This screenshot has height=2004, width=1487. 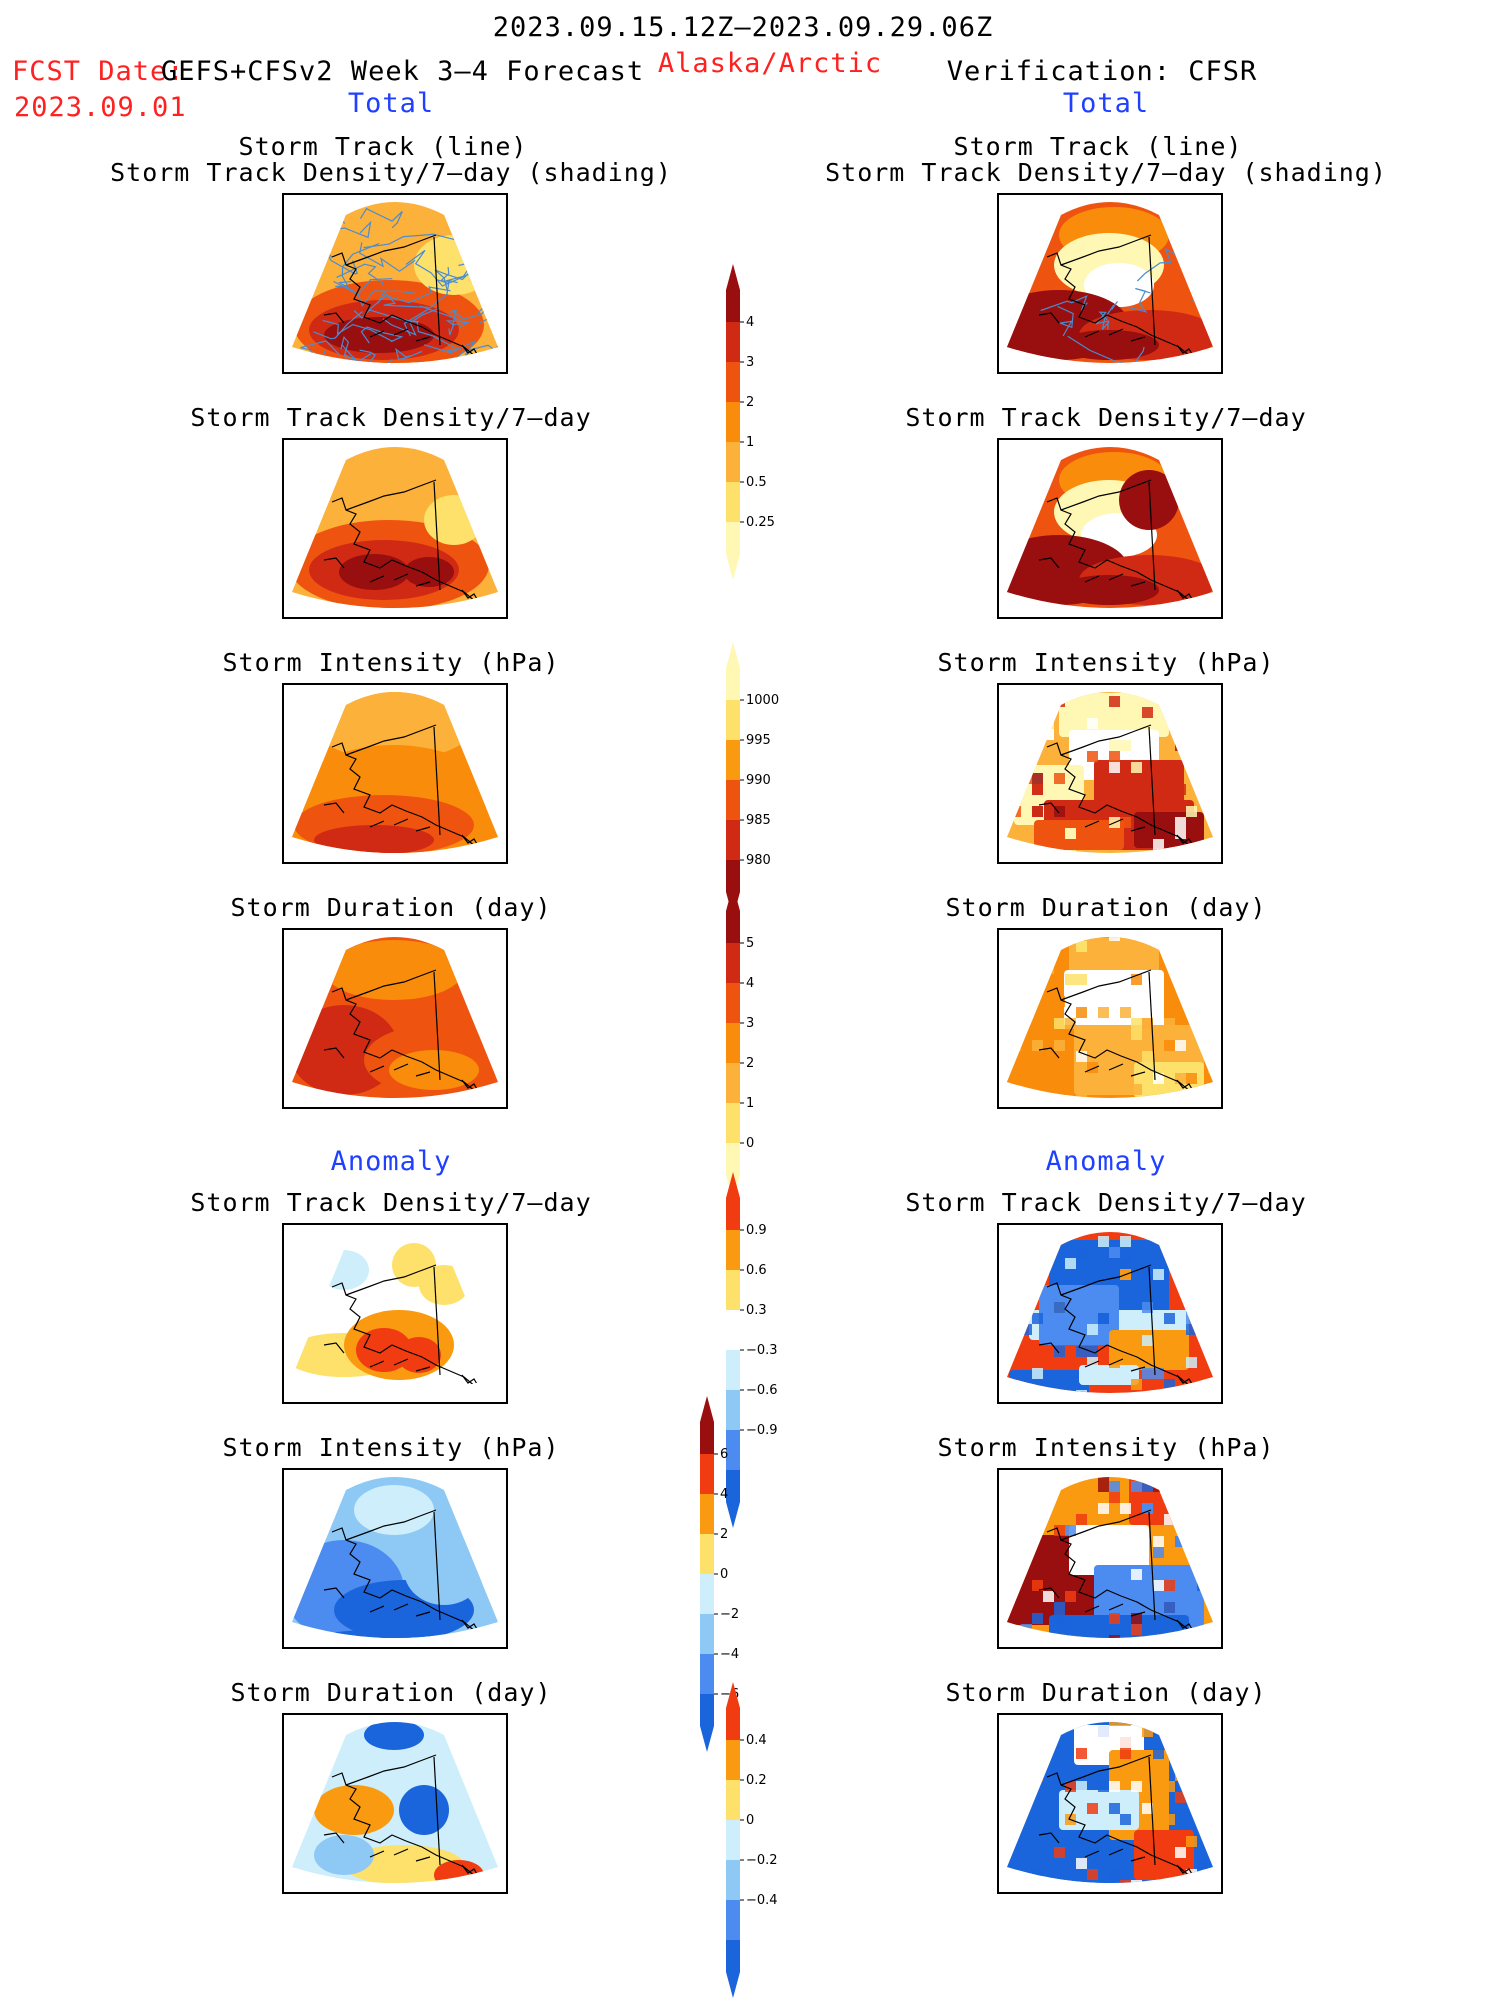 What do you see at coordinates (1110, 1558) in the screenshot?
I see `cfsr-anomaly-intensity-map` at bounding box center [1110, 1558].